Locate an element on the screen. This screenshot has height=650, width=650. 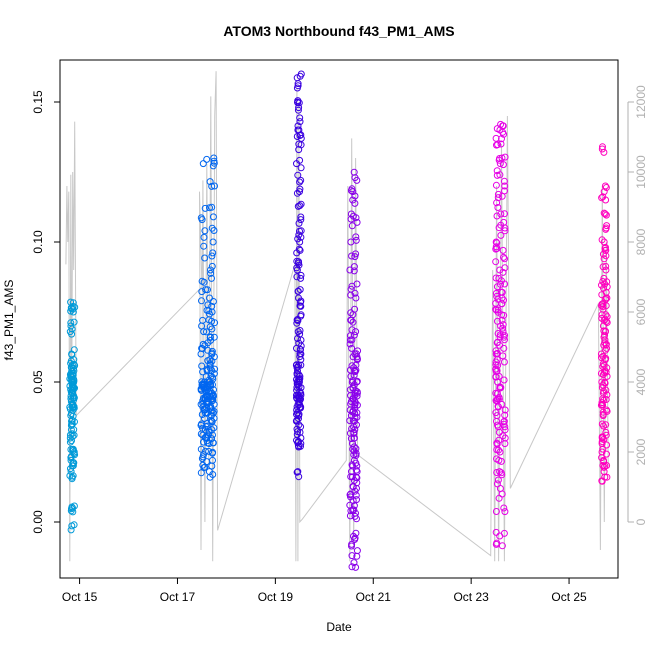
x-tick-label: Oct 23 is located at coordinates (471, 597).